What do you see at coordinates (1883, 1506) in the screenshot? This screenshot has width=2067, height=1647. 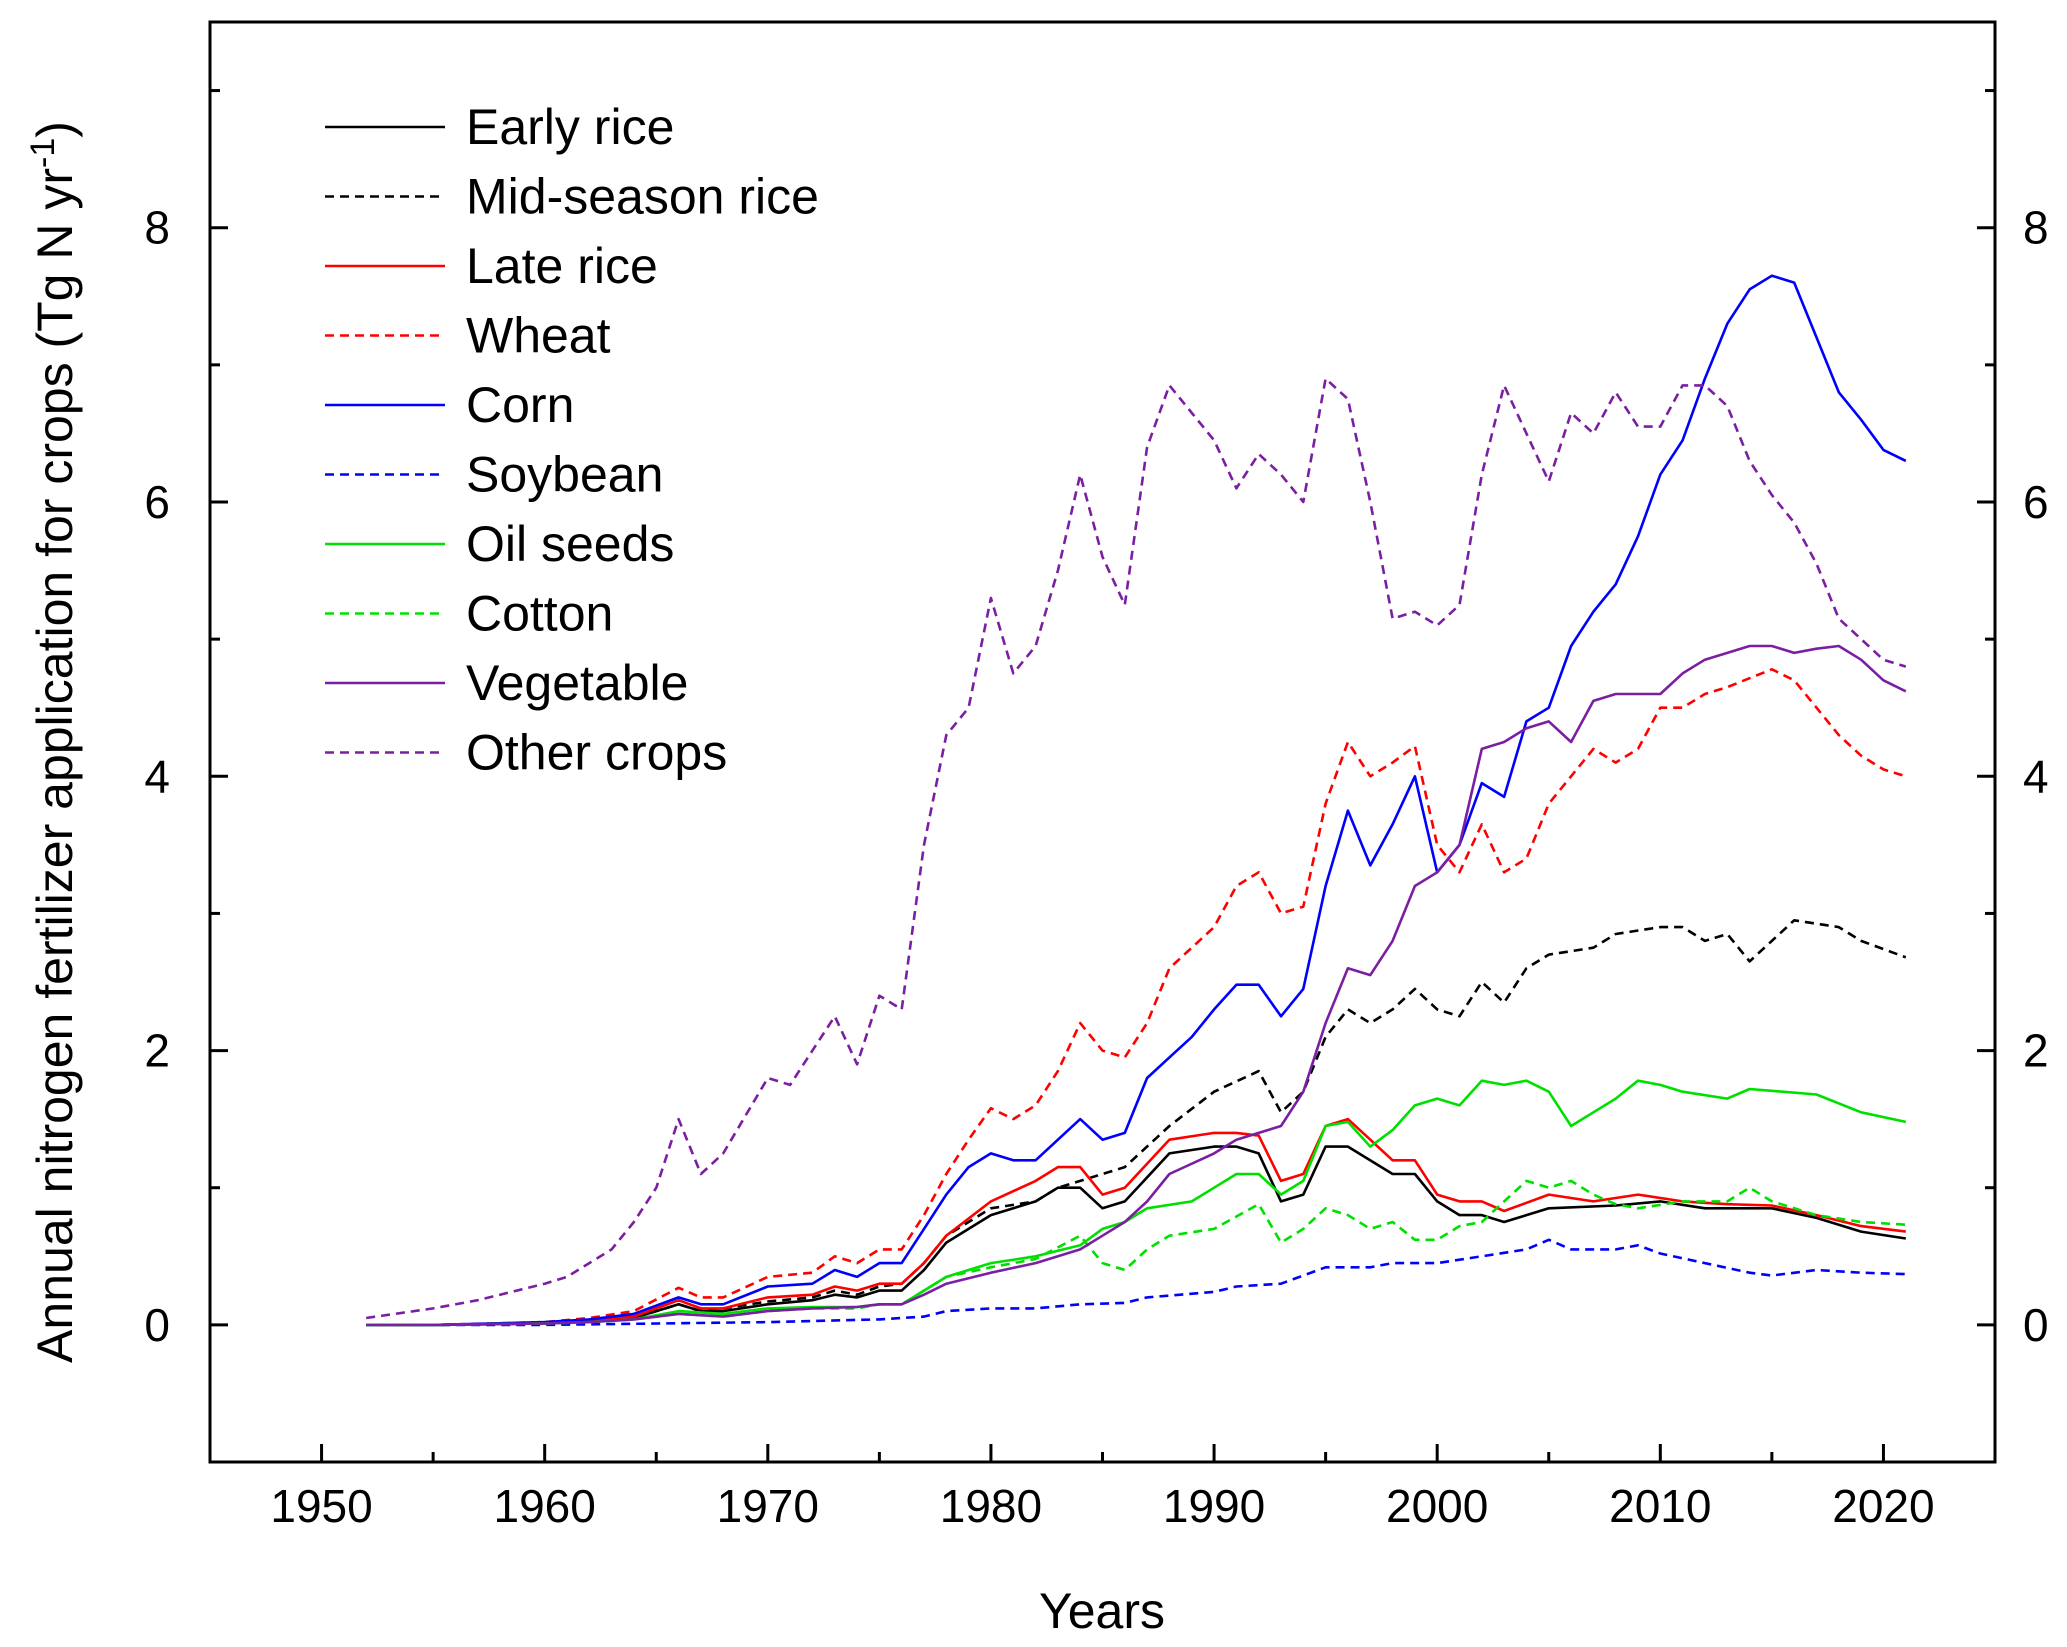 I see `x-tick-label: 2020` at bounding box center [1883, 1506].